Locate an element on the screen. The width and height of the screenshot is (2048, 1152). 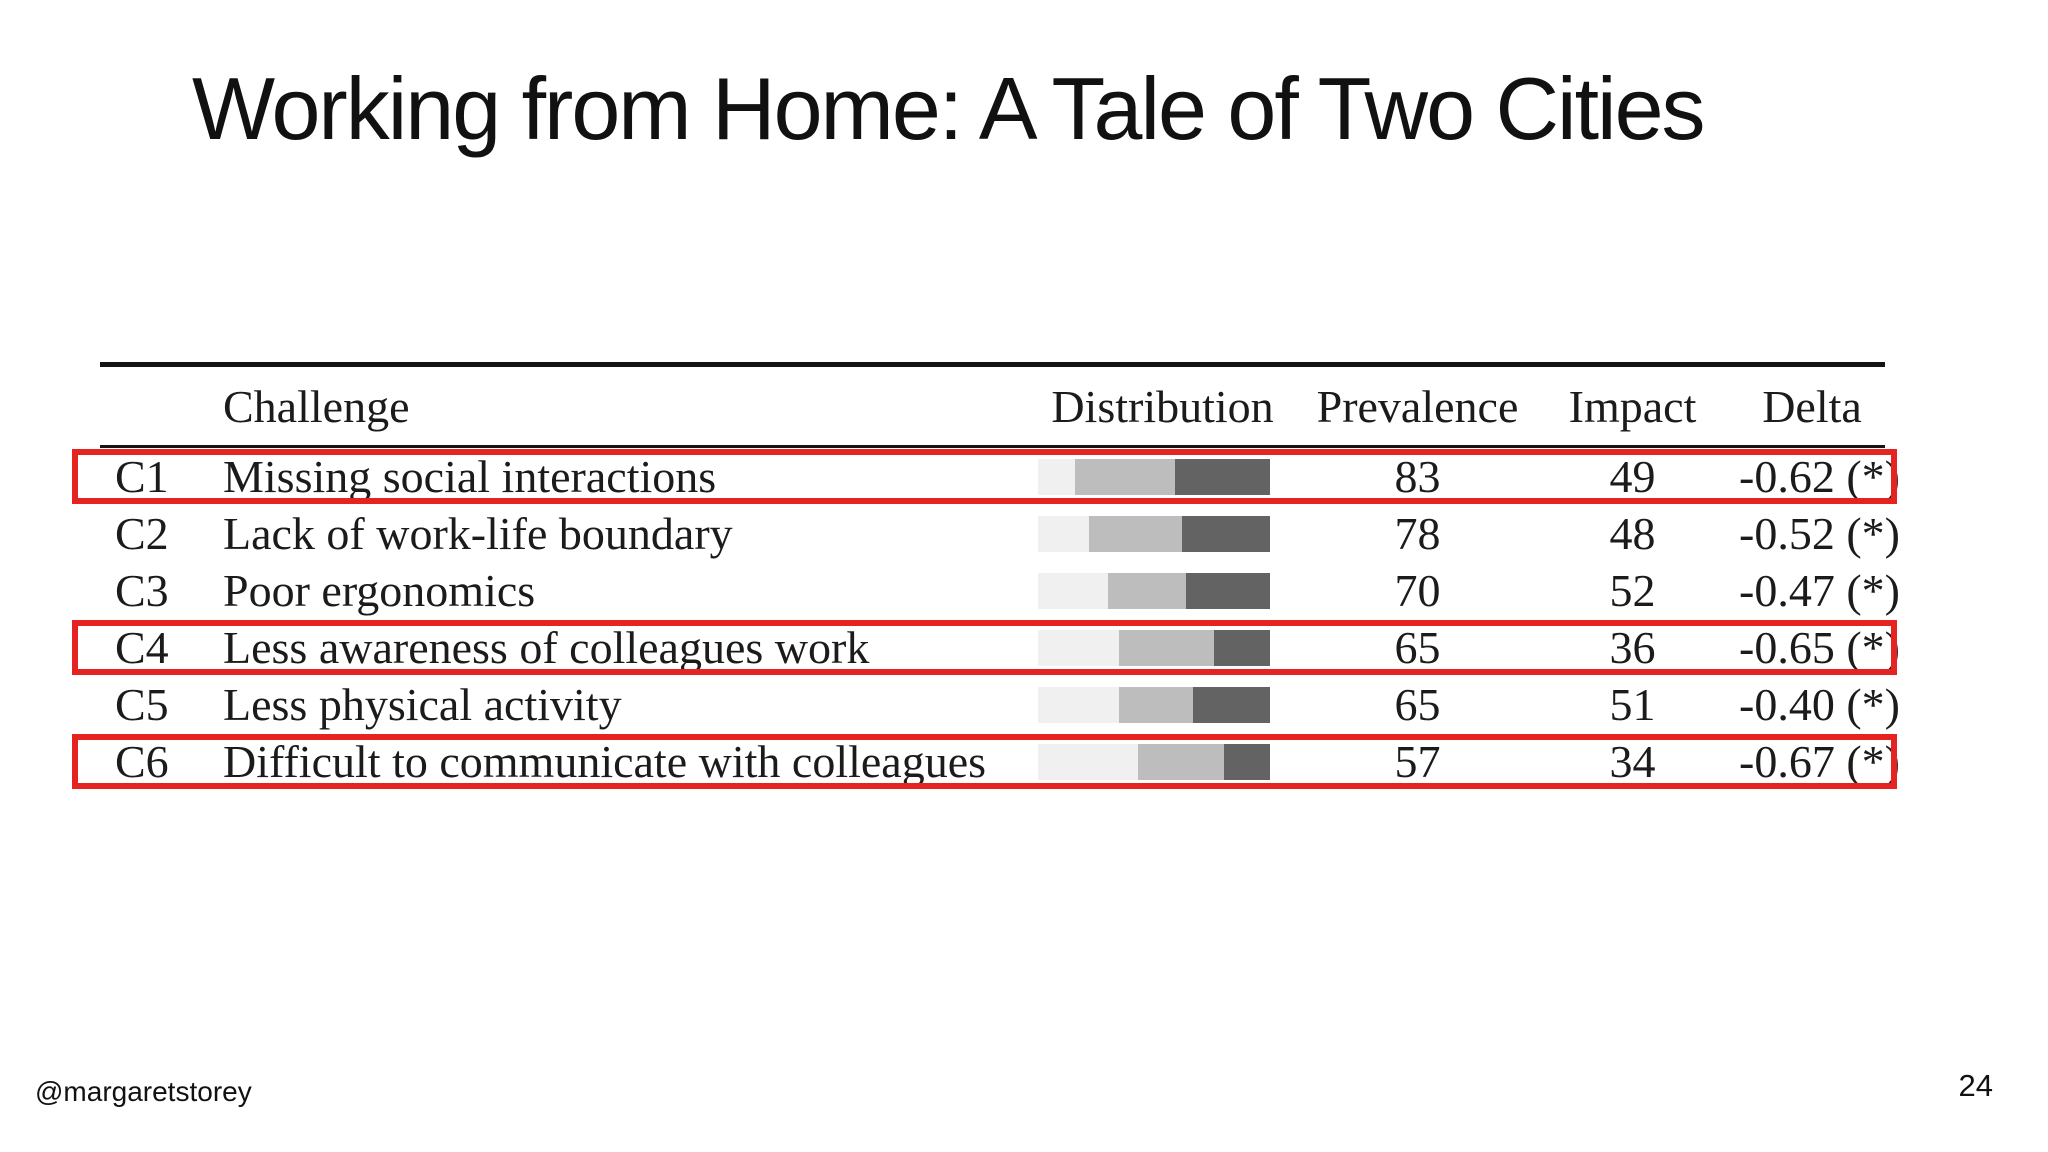
table-row-c3: C3 Poor ergonomics 70 52 -0.47 (*) is located at coordinates (1000, 590).